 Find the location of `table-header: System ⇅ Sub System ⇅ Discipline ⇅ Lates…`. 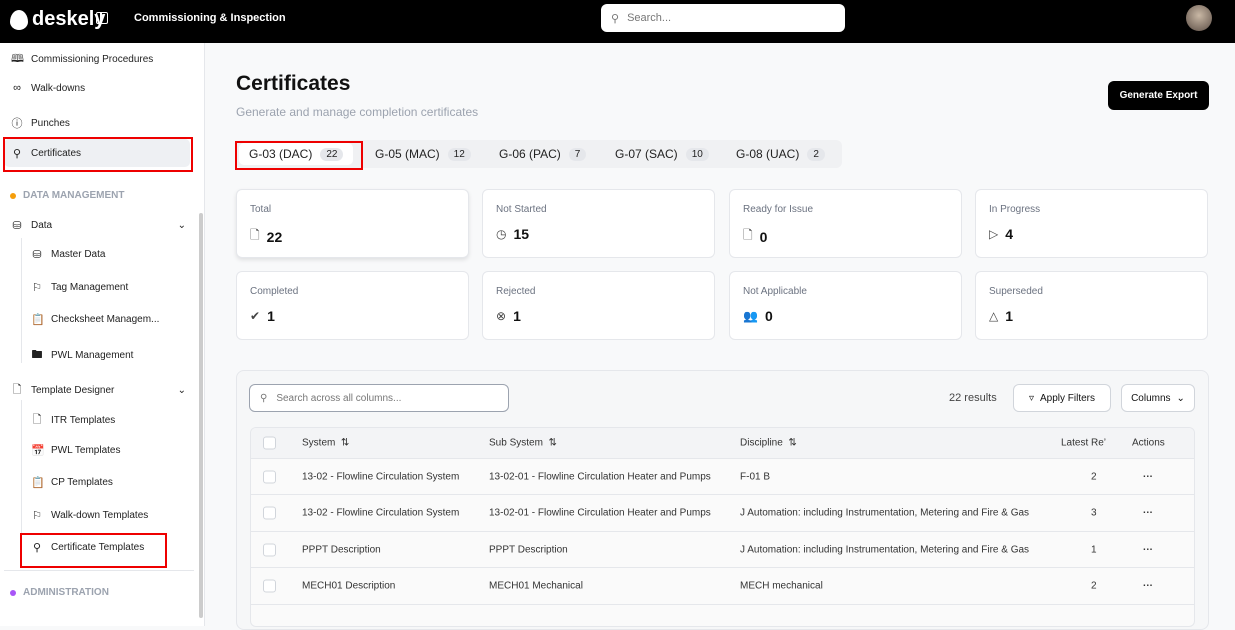

table-header: System ⇅ Sub System ⇅ Discipline ⇅ Lates… is located at coordinates (722, 443).